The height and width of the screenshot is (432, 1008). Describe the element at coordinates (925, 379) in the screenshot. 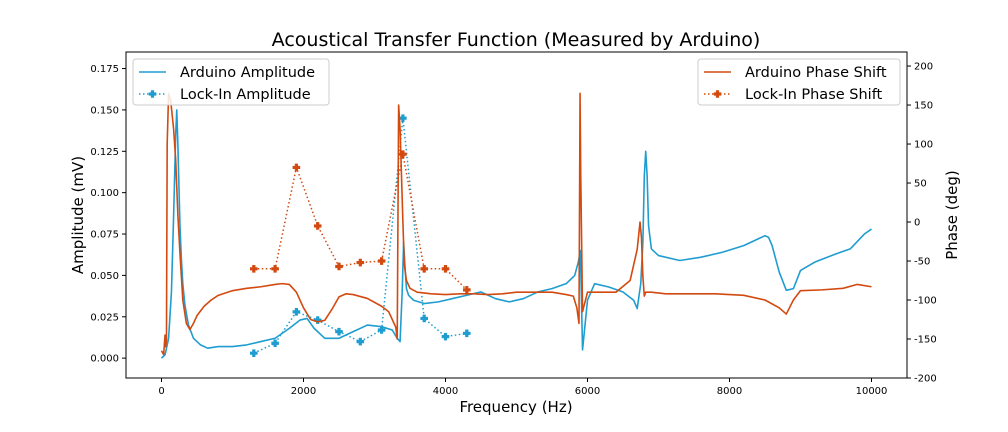

I see `y2-tick-label: -200` at that location.